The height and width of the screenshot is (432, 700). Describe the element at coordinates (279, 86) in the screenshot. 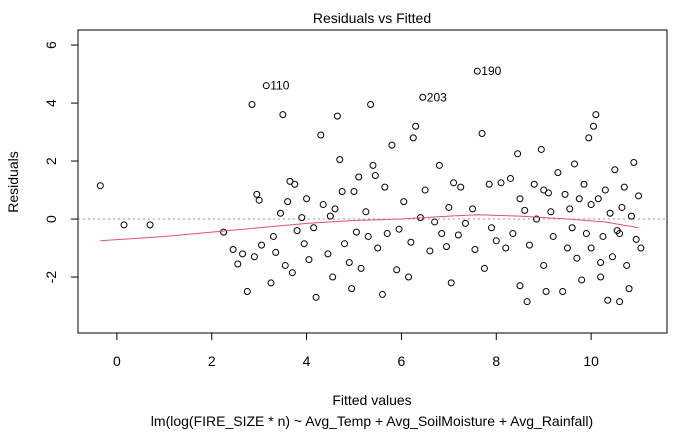

I see `point-label: 110` at that location.